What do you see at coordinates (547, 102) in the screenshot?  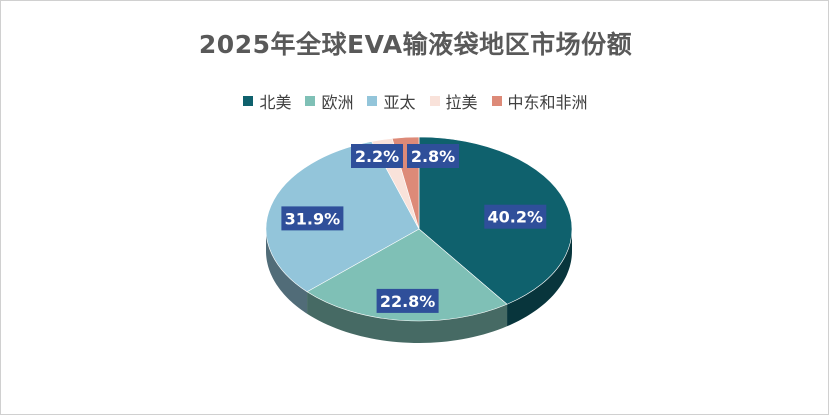 I see `legend-label: 中东和非洲` at bounding box center [547, 102].